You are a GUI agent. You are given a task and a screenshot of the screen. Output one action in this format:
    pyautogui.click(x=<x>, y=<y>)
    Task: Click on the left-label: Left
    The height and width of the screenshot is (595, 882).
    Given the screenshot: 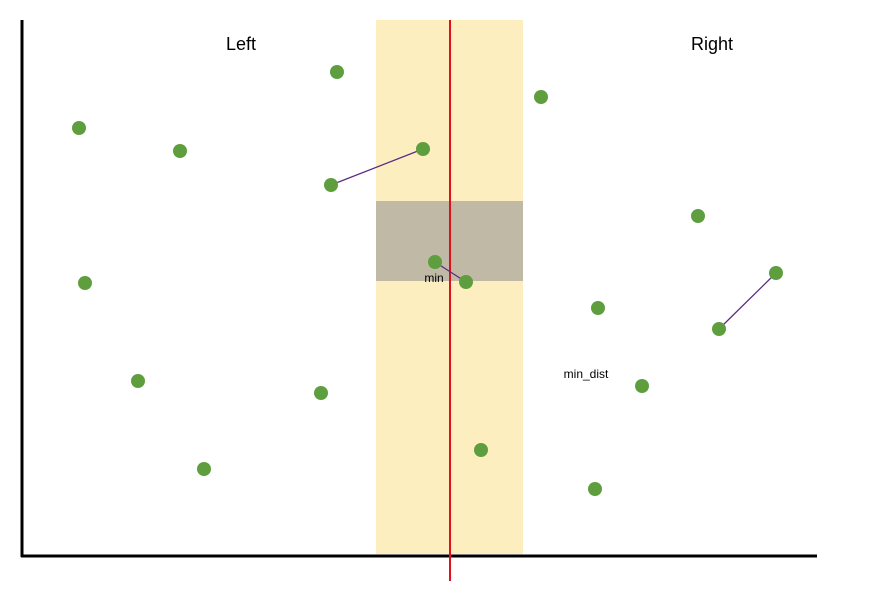 What is the action you would take?
    pyautogui.click(x=241, y=44)
    